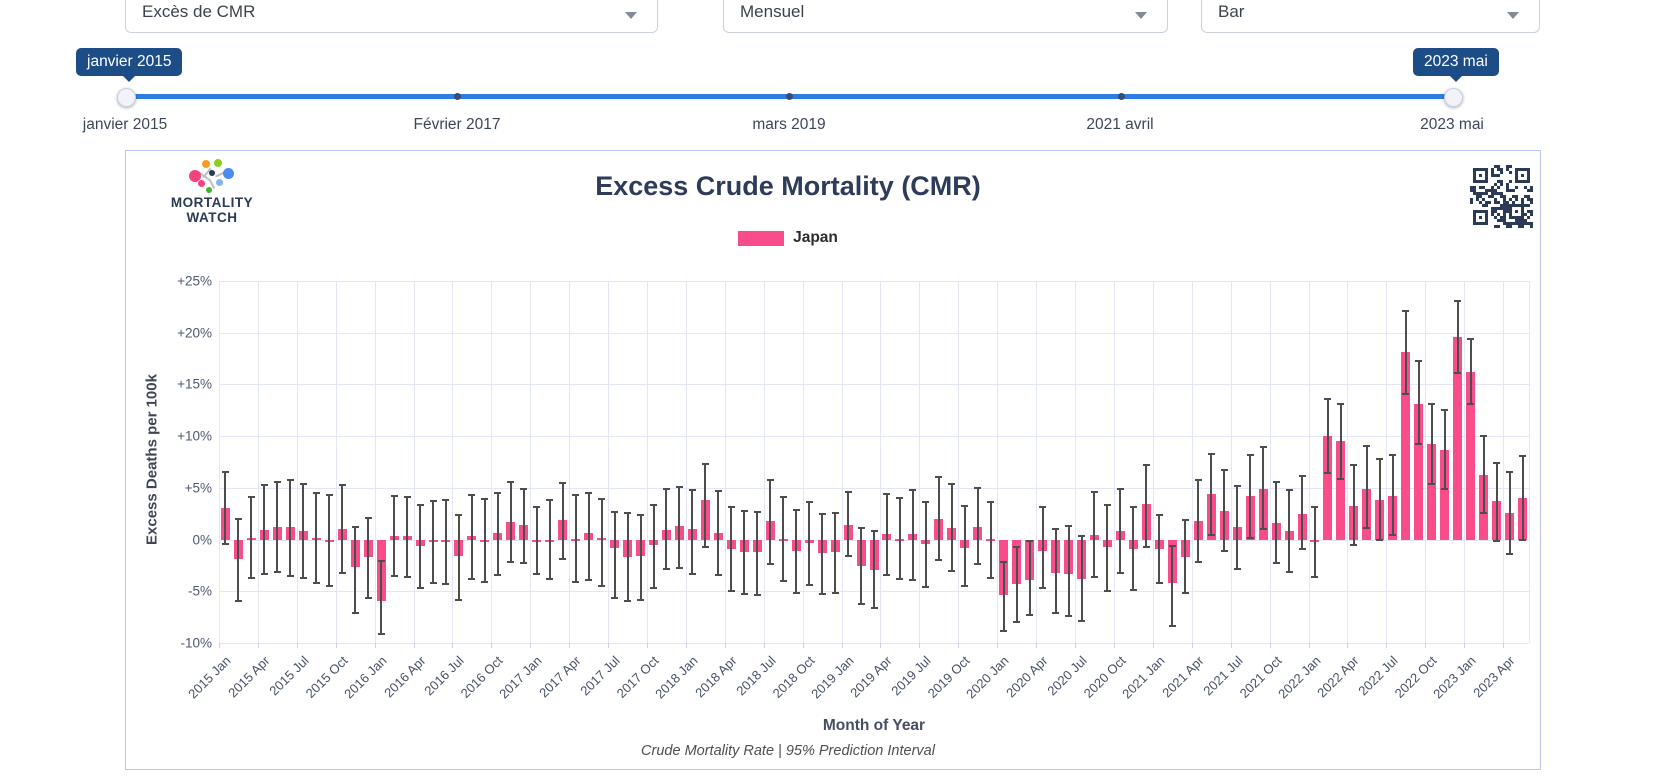  I want to click on y-tick-label: +20%, so click(194, 333).